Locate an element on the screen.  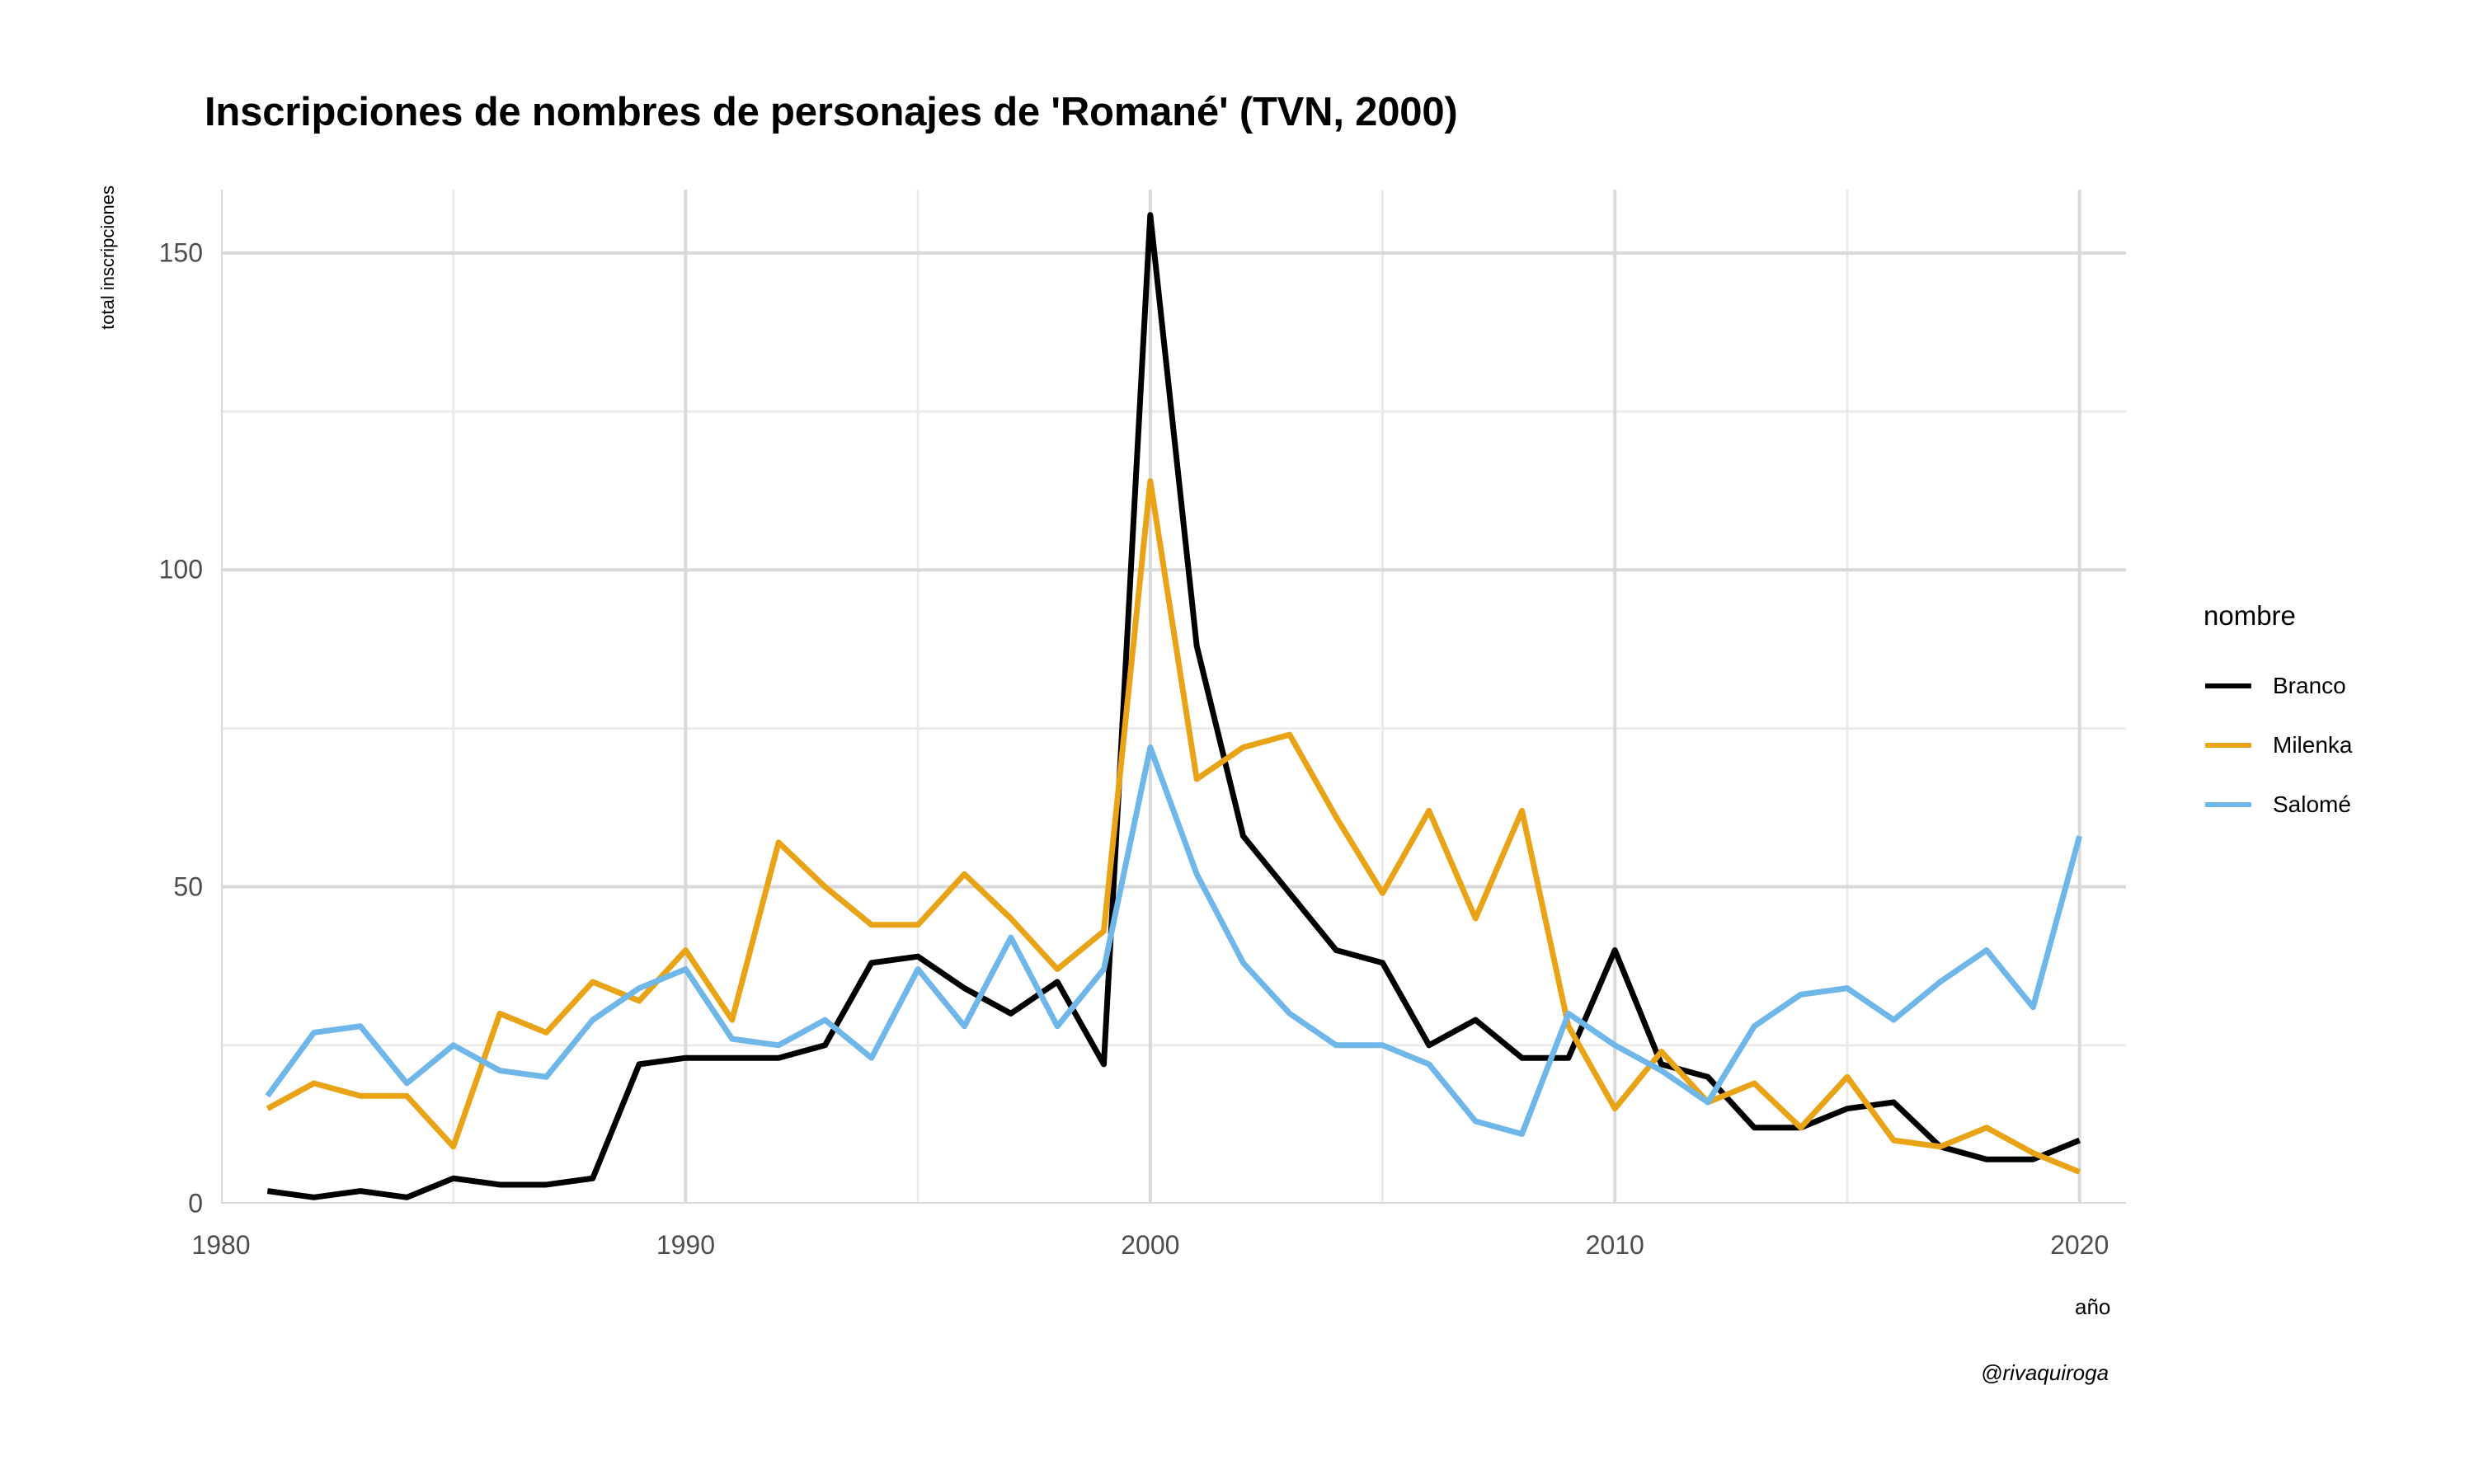
x-tick-label: 1980 is located at coordinates (221, 1245).